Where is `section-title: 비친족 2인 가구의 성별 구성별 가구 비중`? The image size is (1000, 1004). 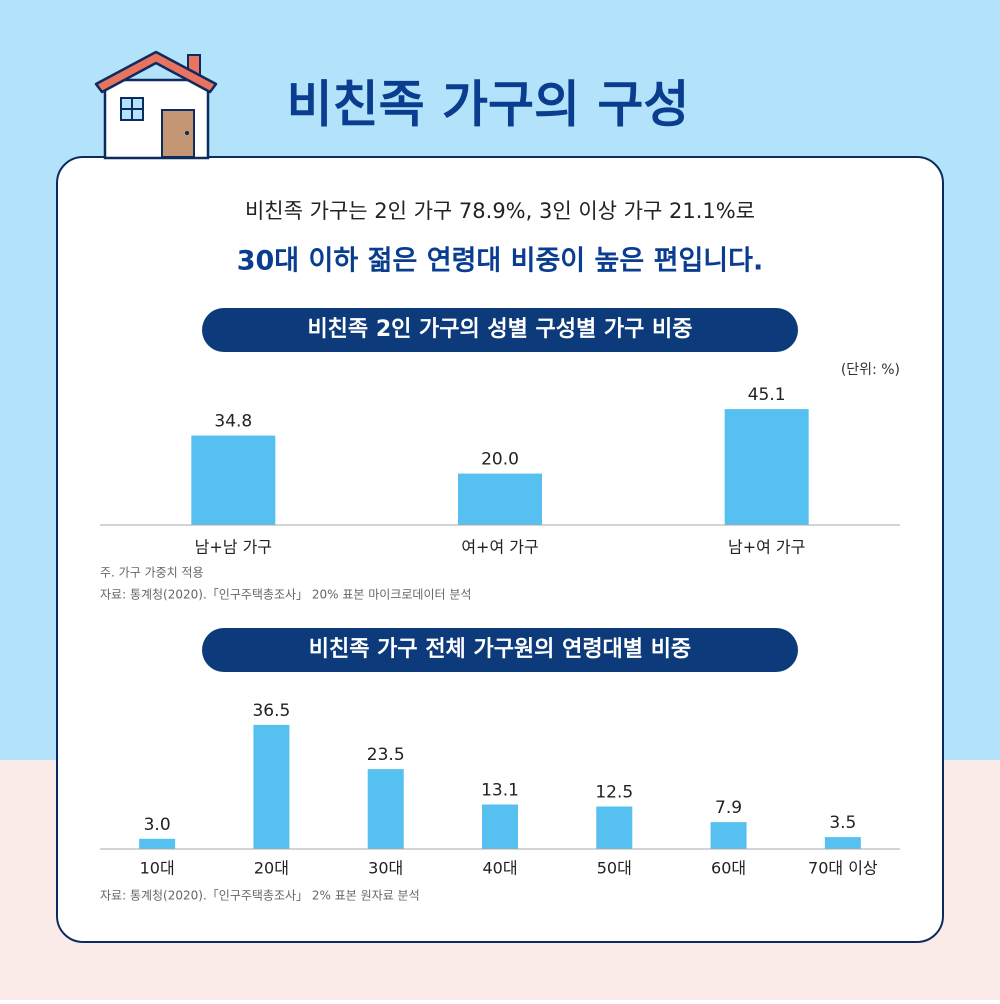 section-title: 비친족 2인 가구의 성별 구성별 가구 비중 is located at coordinates (499, 329).